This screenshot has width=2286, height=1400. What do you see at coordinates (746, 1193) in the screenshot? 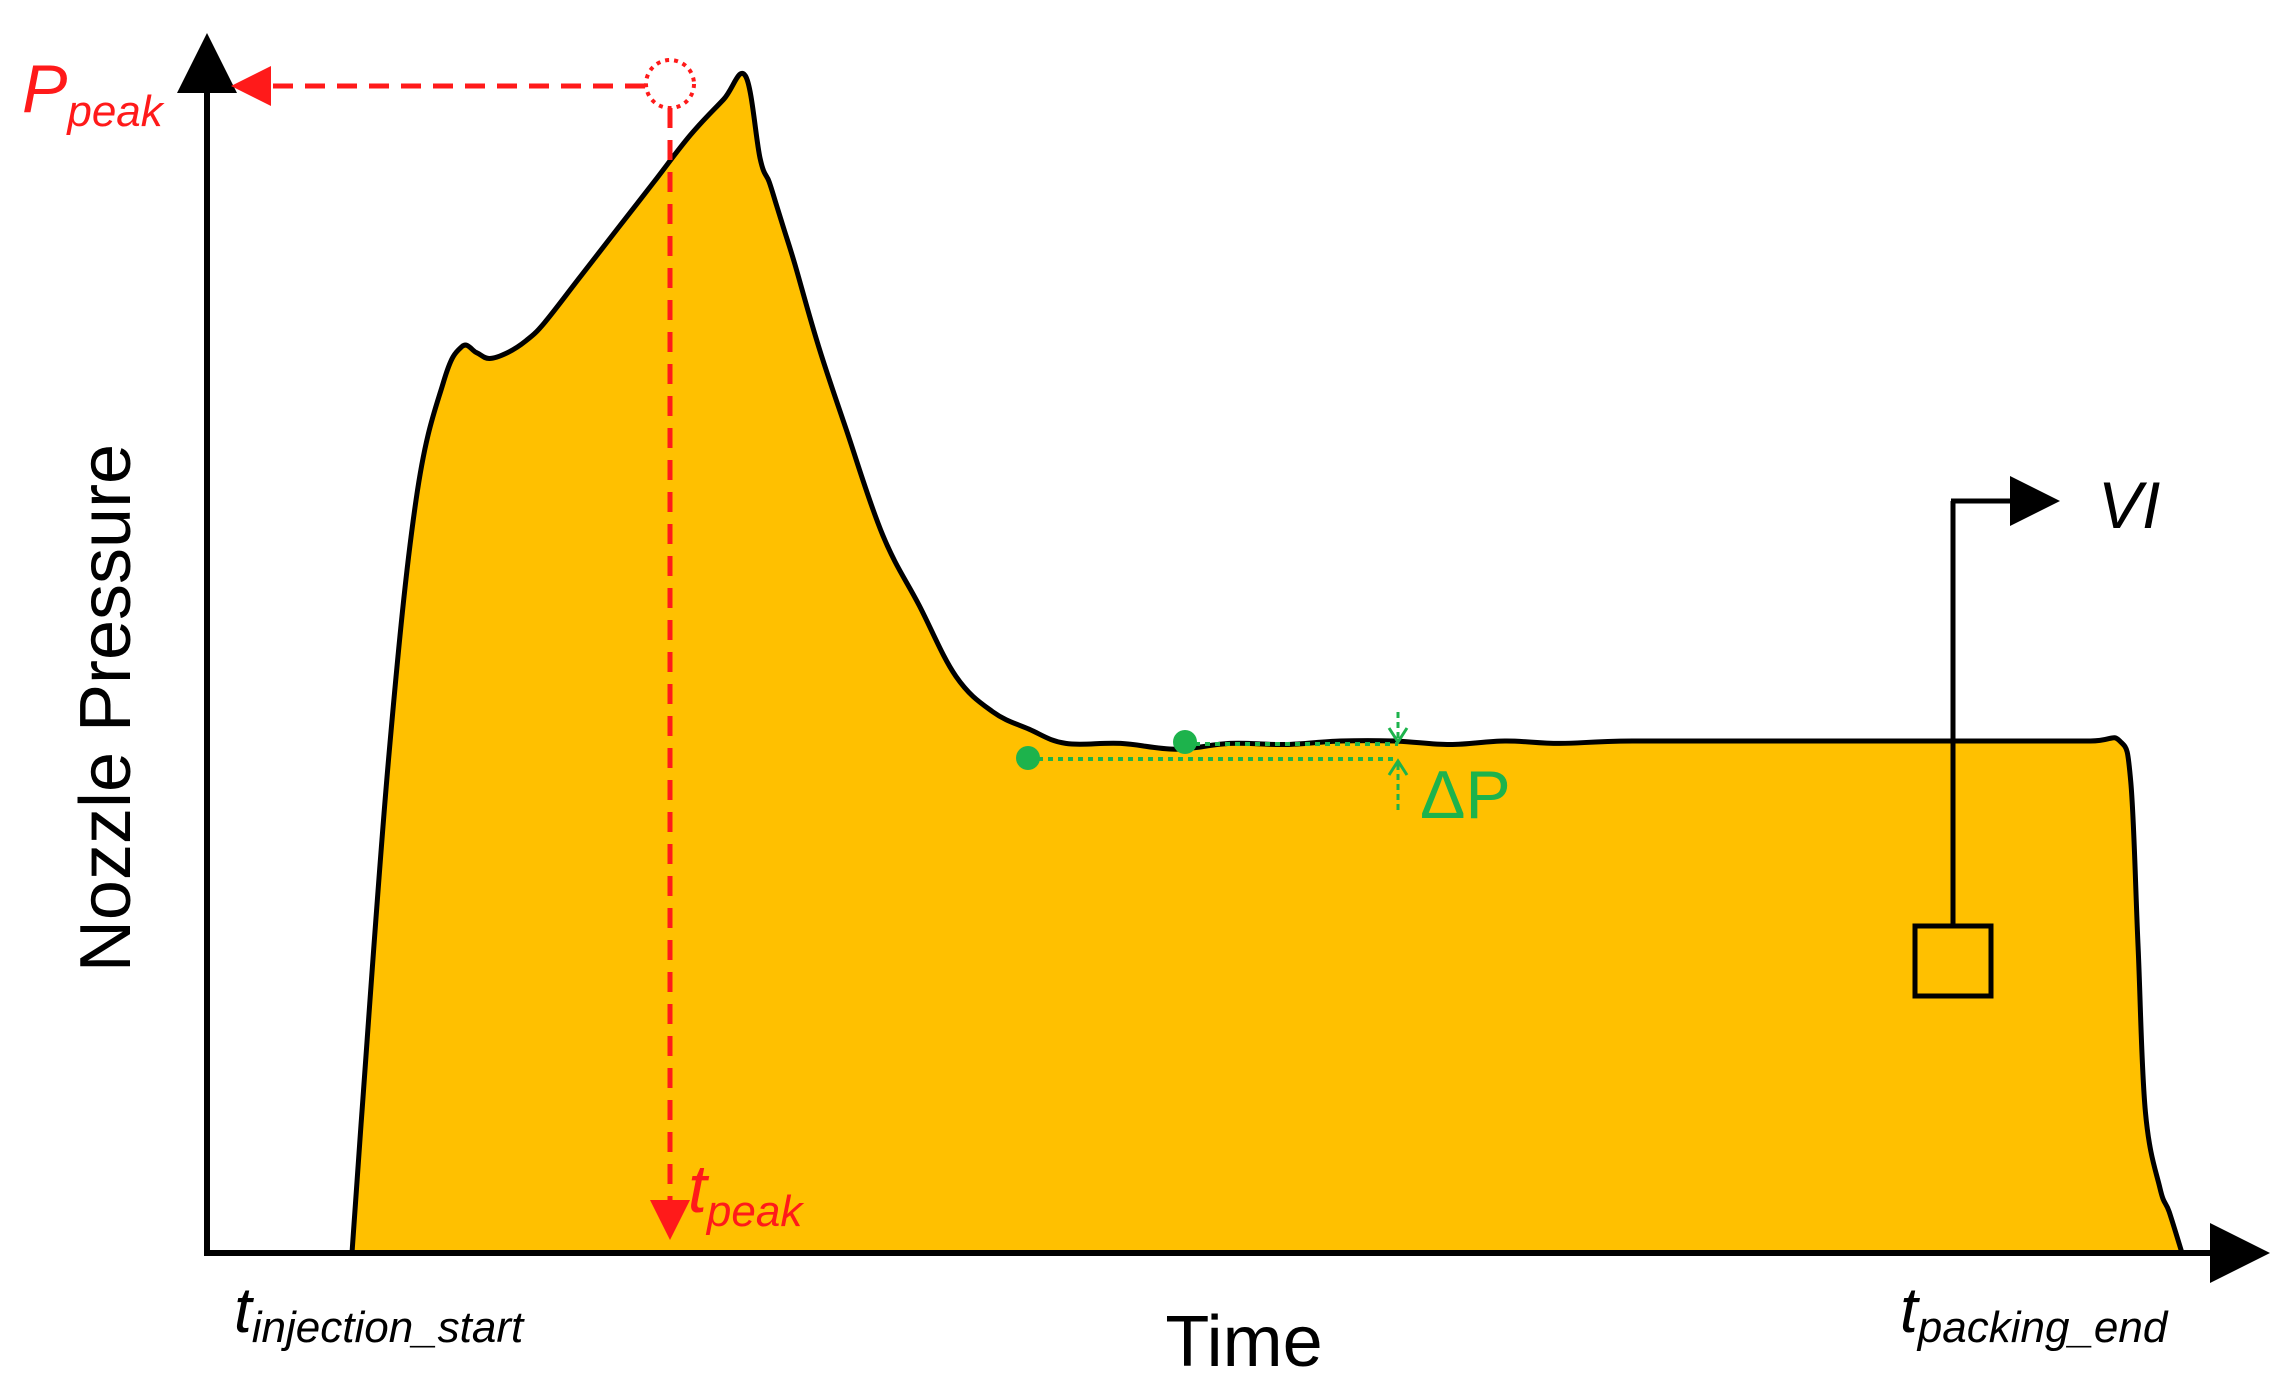
I see `t-peak-label: tpeak` at bounding box center [746, 1193].